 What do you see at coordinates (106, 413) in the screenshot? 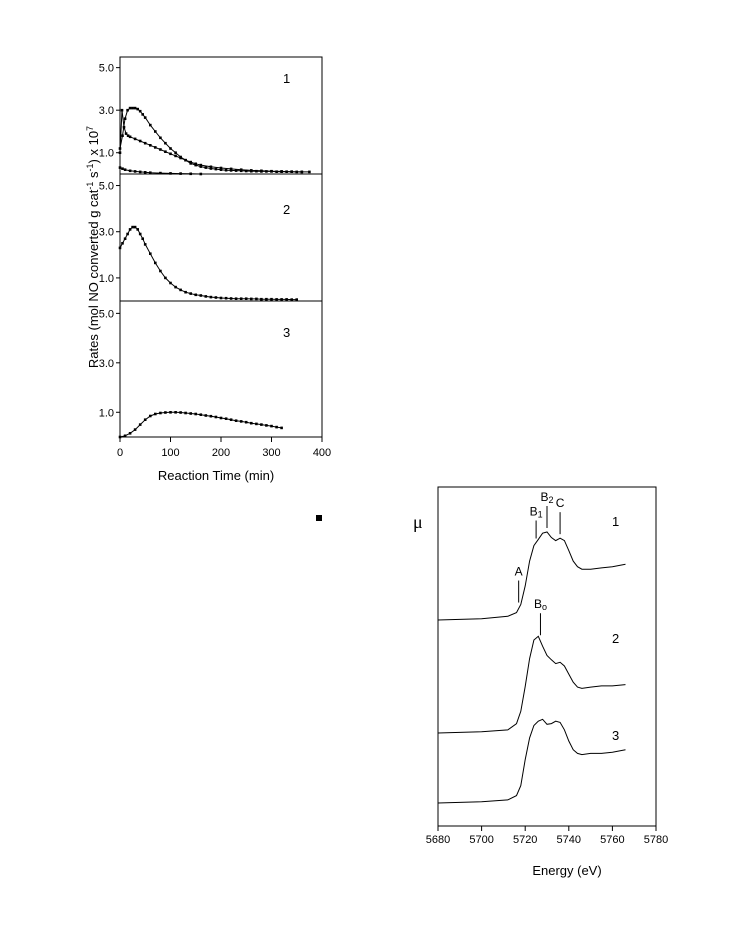
I see `left-y-tick-label-p3-2: 1.0` at bounding box center [106, 413].